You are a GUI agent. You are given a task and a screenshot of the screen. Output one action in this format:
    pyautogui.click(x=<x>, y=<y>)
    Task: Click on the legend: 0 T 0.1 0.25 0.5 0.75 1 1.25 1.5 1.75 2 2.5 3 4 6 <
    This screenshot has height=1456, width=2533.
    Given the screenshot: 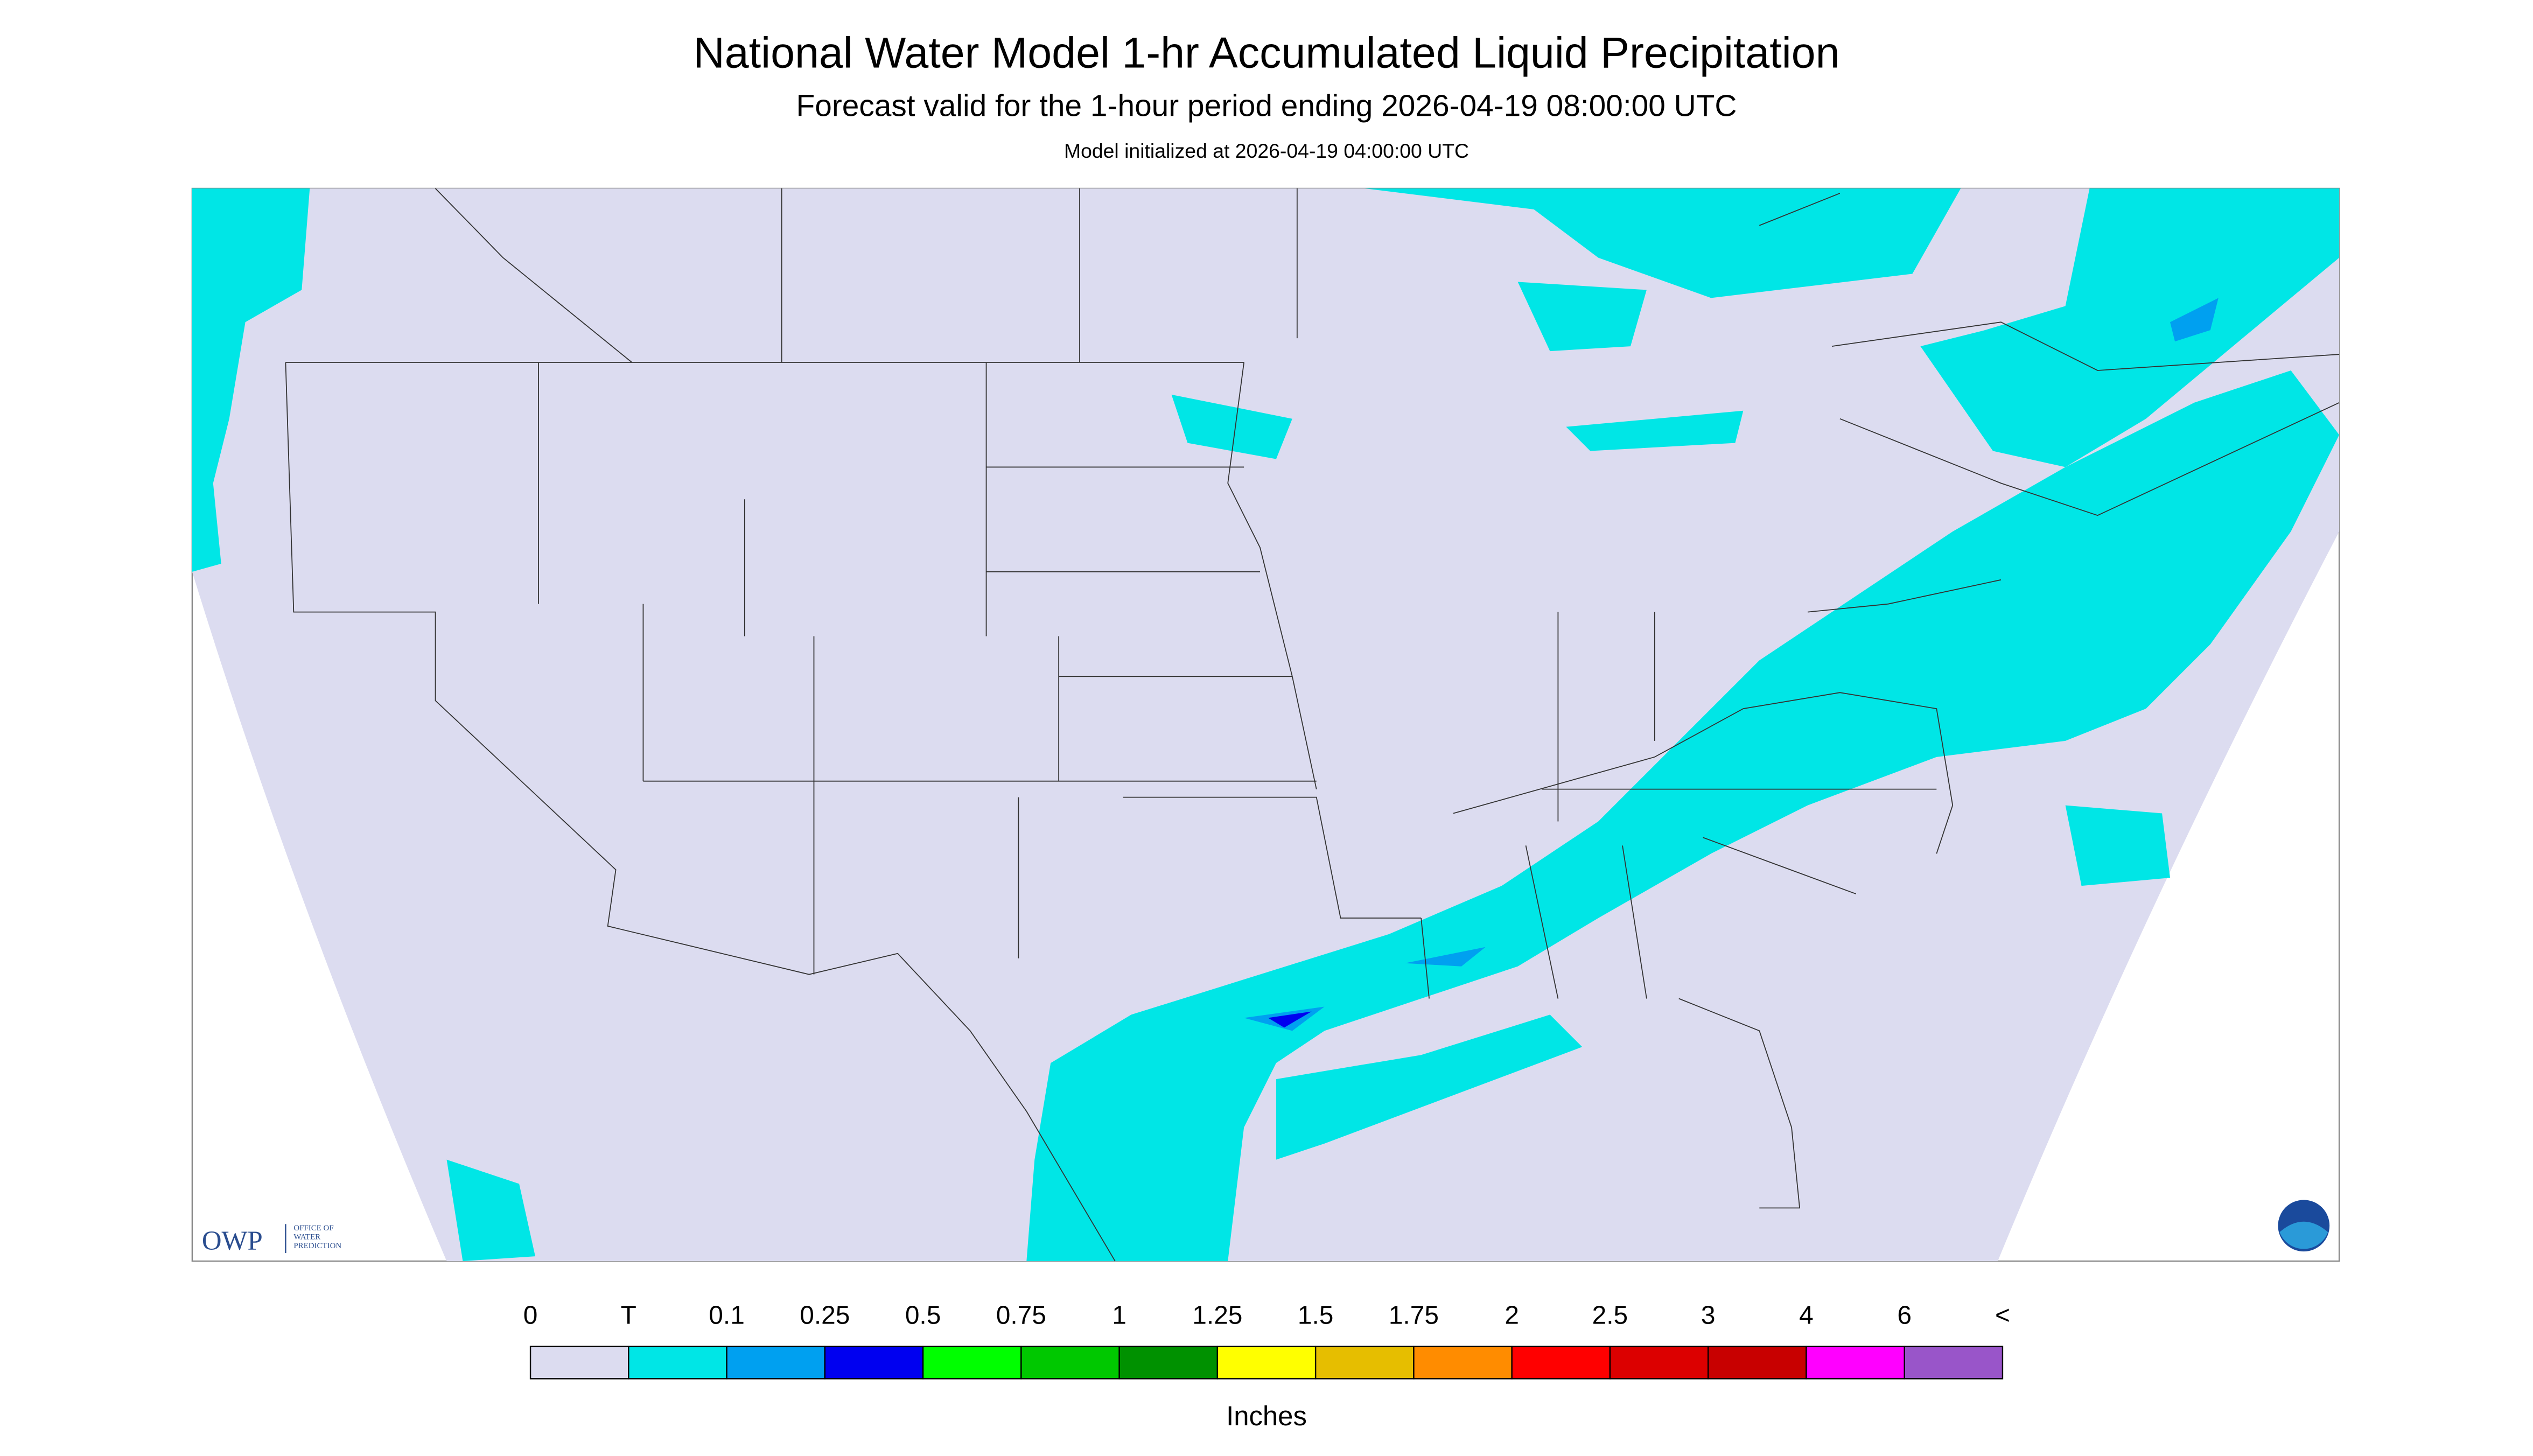 What is the action you would take?
    pyautogui.click(x=1266, y=1340)
    